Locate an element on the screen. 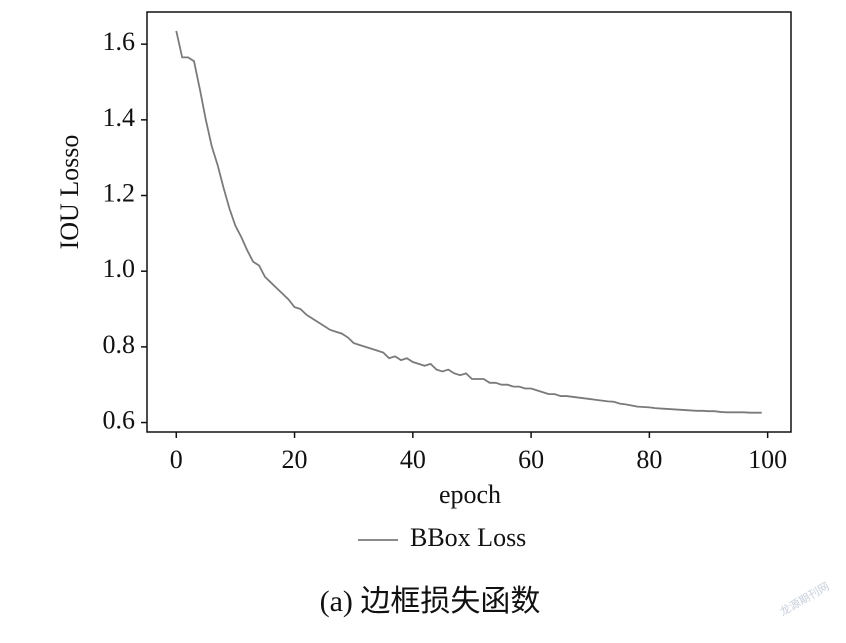  x-tick-label: 0 is located at coordinates (176, 459).